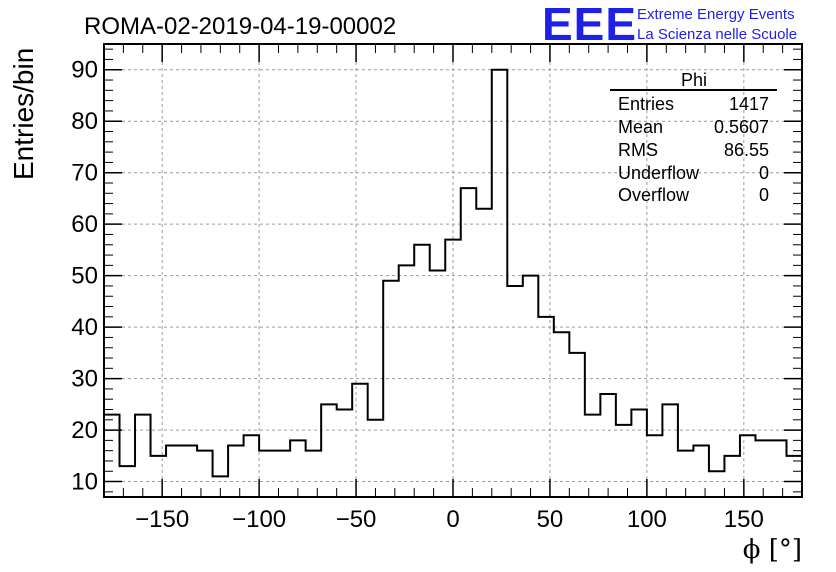 The height and width of the screenshot is (572, 836). I want to click on y-tick-label: 40, so click(84, 327).